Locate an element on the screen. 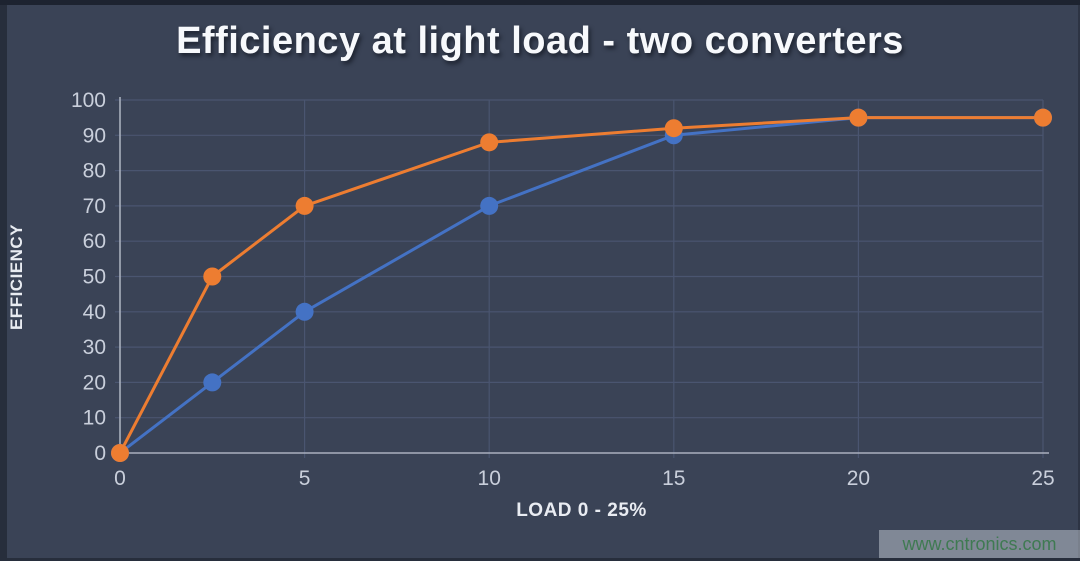 The image size is (1080, 561). y-tick-label: 50 is located at coordinates (94, 277).